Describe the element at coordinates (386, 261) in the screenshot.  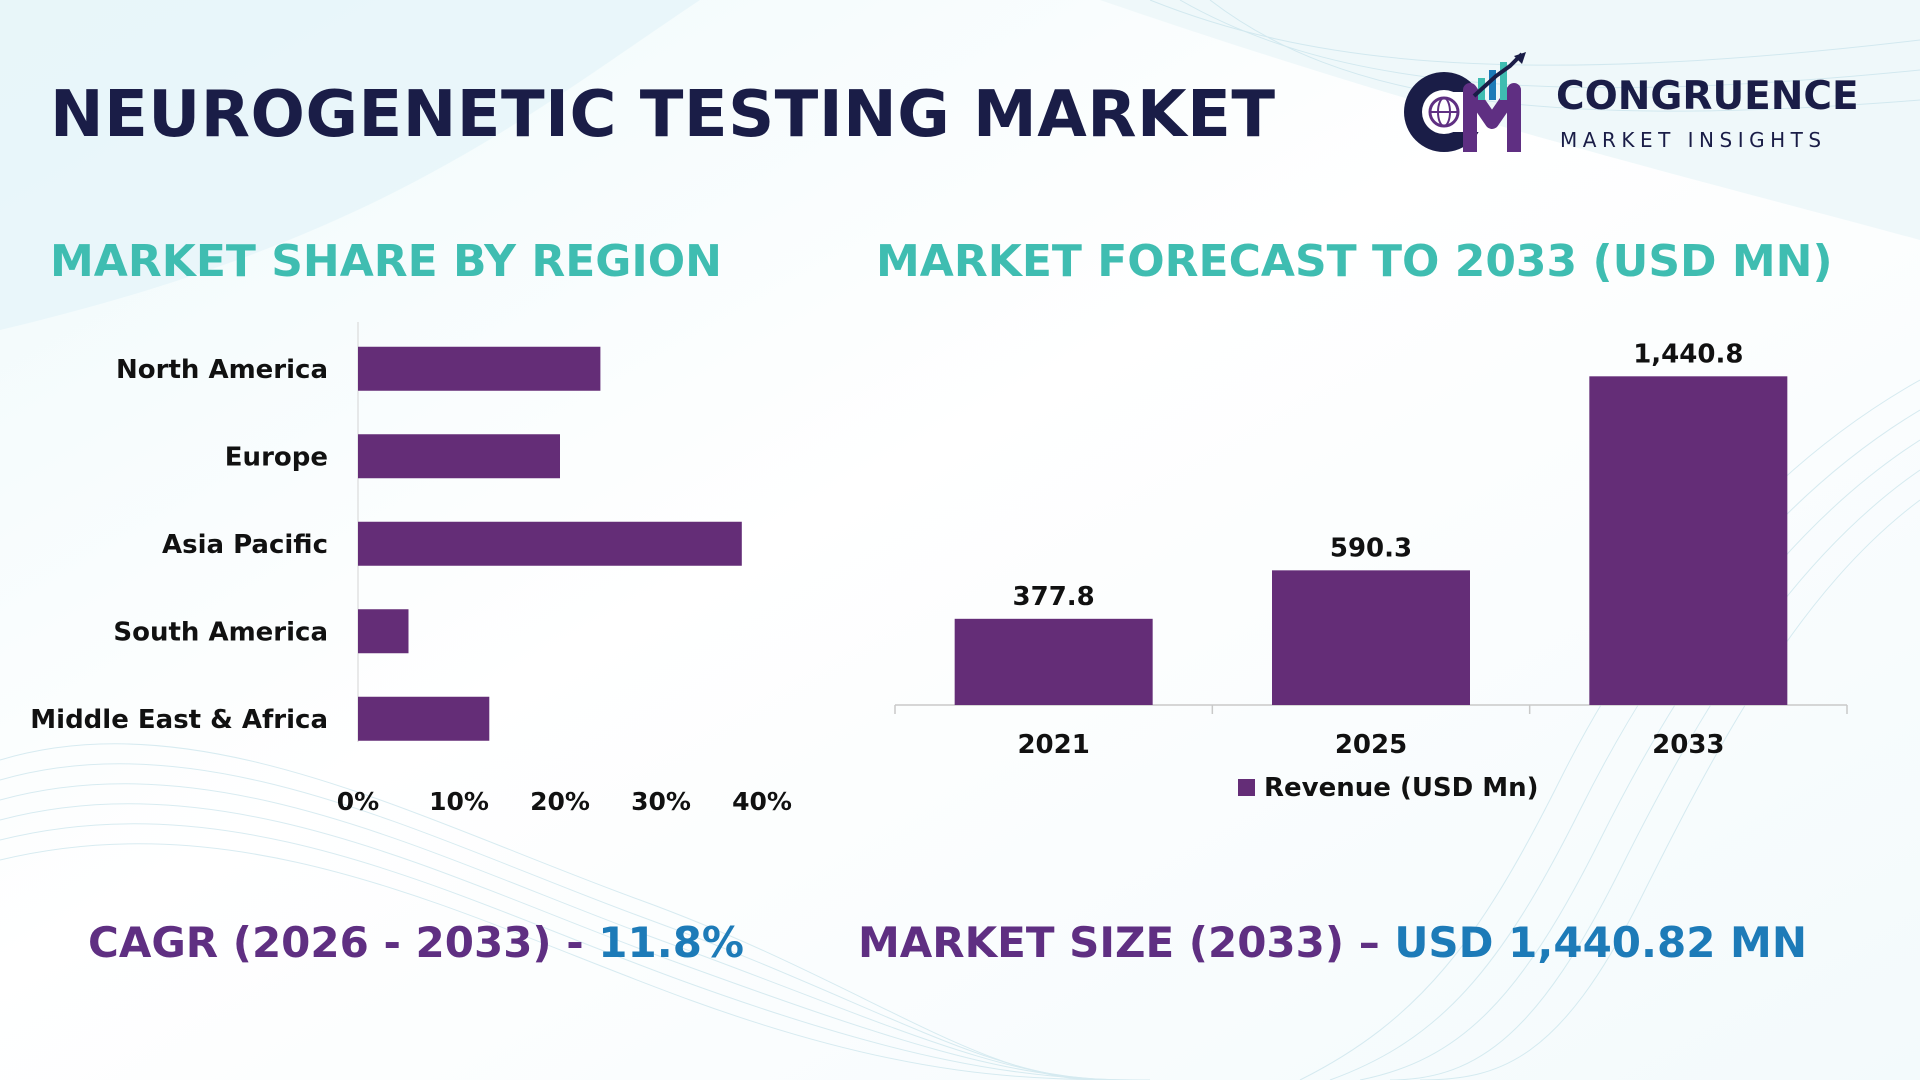
I see `share-chart-title: MARKET SHARE BY REGION` at that location.